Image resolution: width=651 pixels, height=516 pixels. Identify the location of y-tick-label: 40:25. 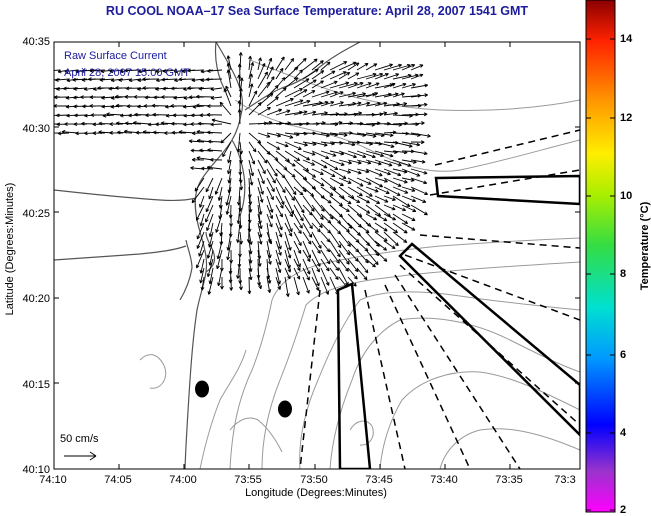
(36, 214).